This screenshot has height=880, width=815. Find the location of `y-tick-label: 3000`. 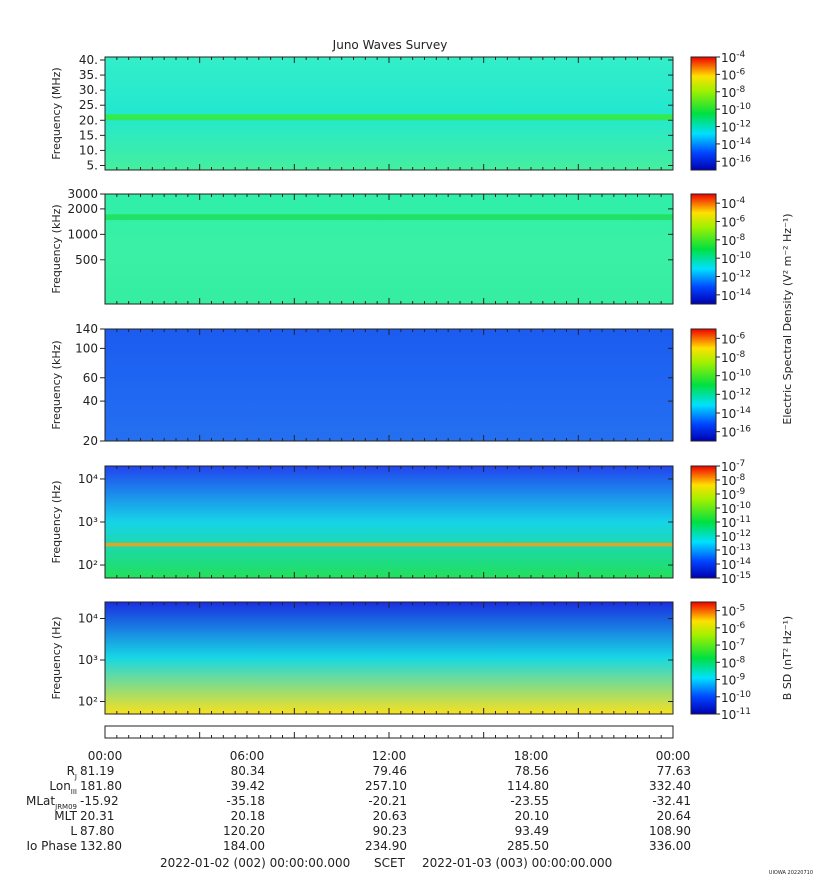

y-tick-label: 3000 is located at coordinates (82, 194).